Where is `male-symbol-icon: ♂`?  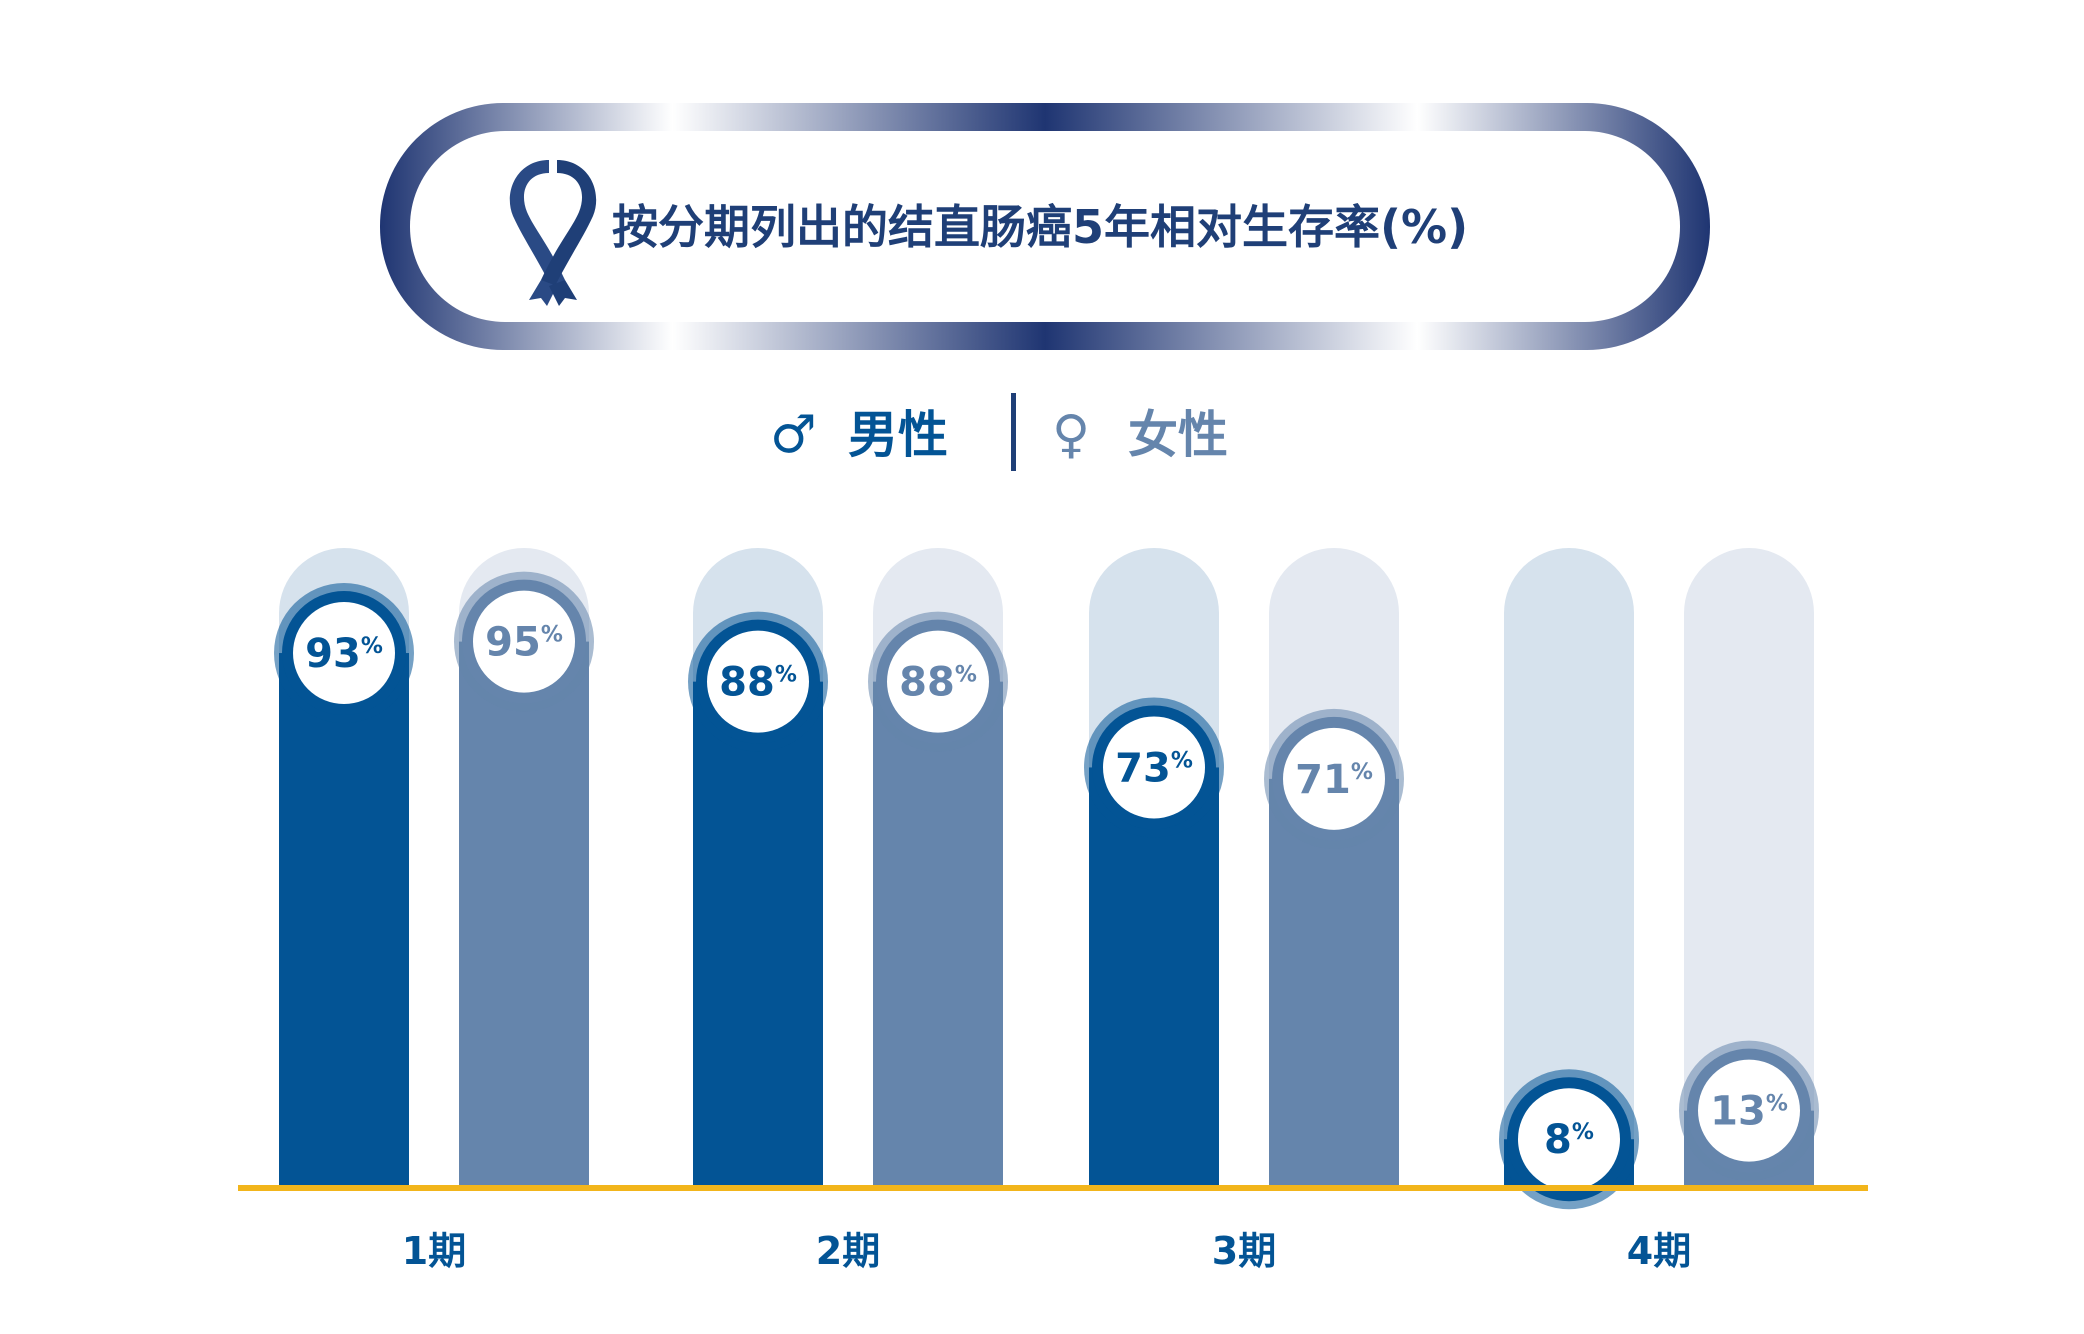
male-symbol-icon: ♂ is located at coordinates (793, 435).